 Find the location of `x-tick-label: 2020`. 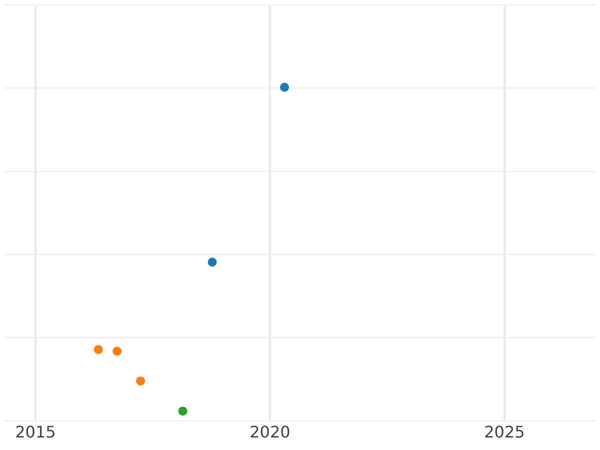

x-tick-label: 2020 is located at coordinates (270, 432).